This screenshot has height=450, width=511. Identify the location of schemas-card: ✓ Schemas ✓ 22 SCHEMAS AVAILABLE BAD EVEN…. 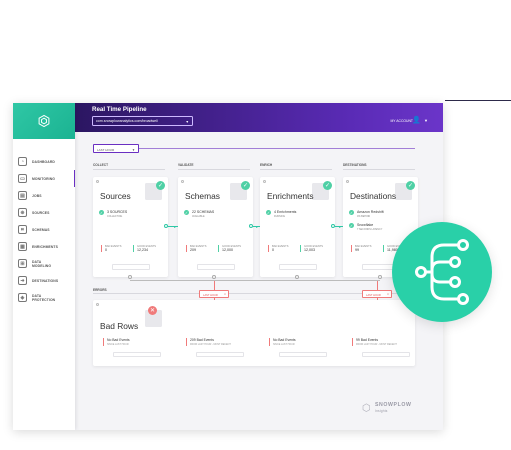
(215, 227).